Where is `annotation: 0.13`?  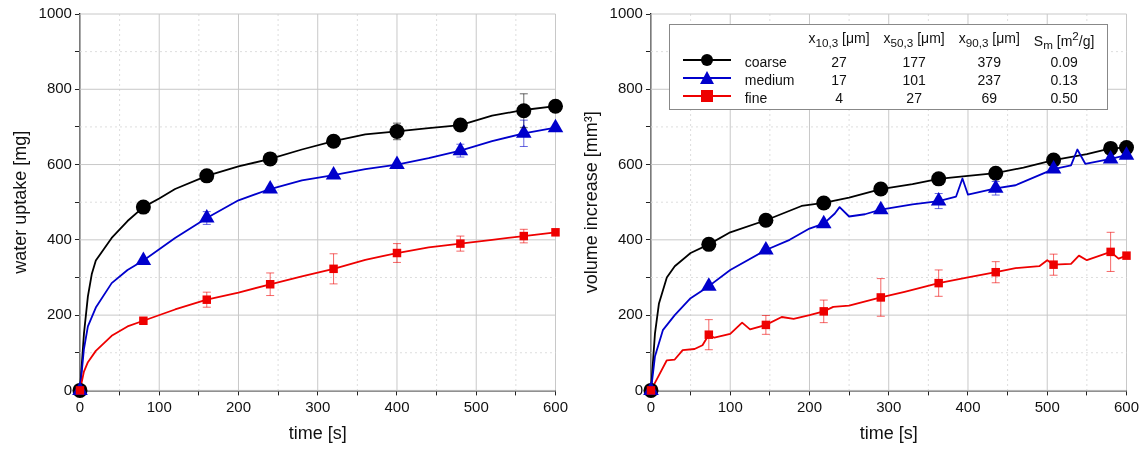
annotation: 0.13 is located at coordinates (1064, 80).